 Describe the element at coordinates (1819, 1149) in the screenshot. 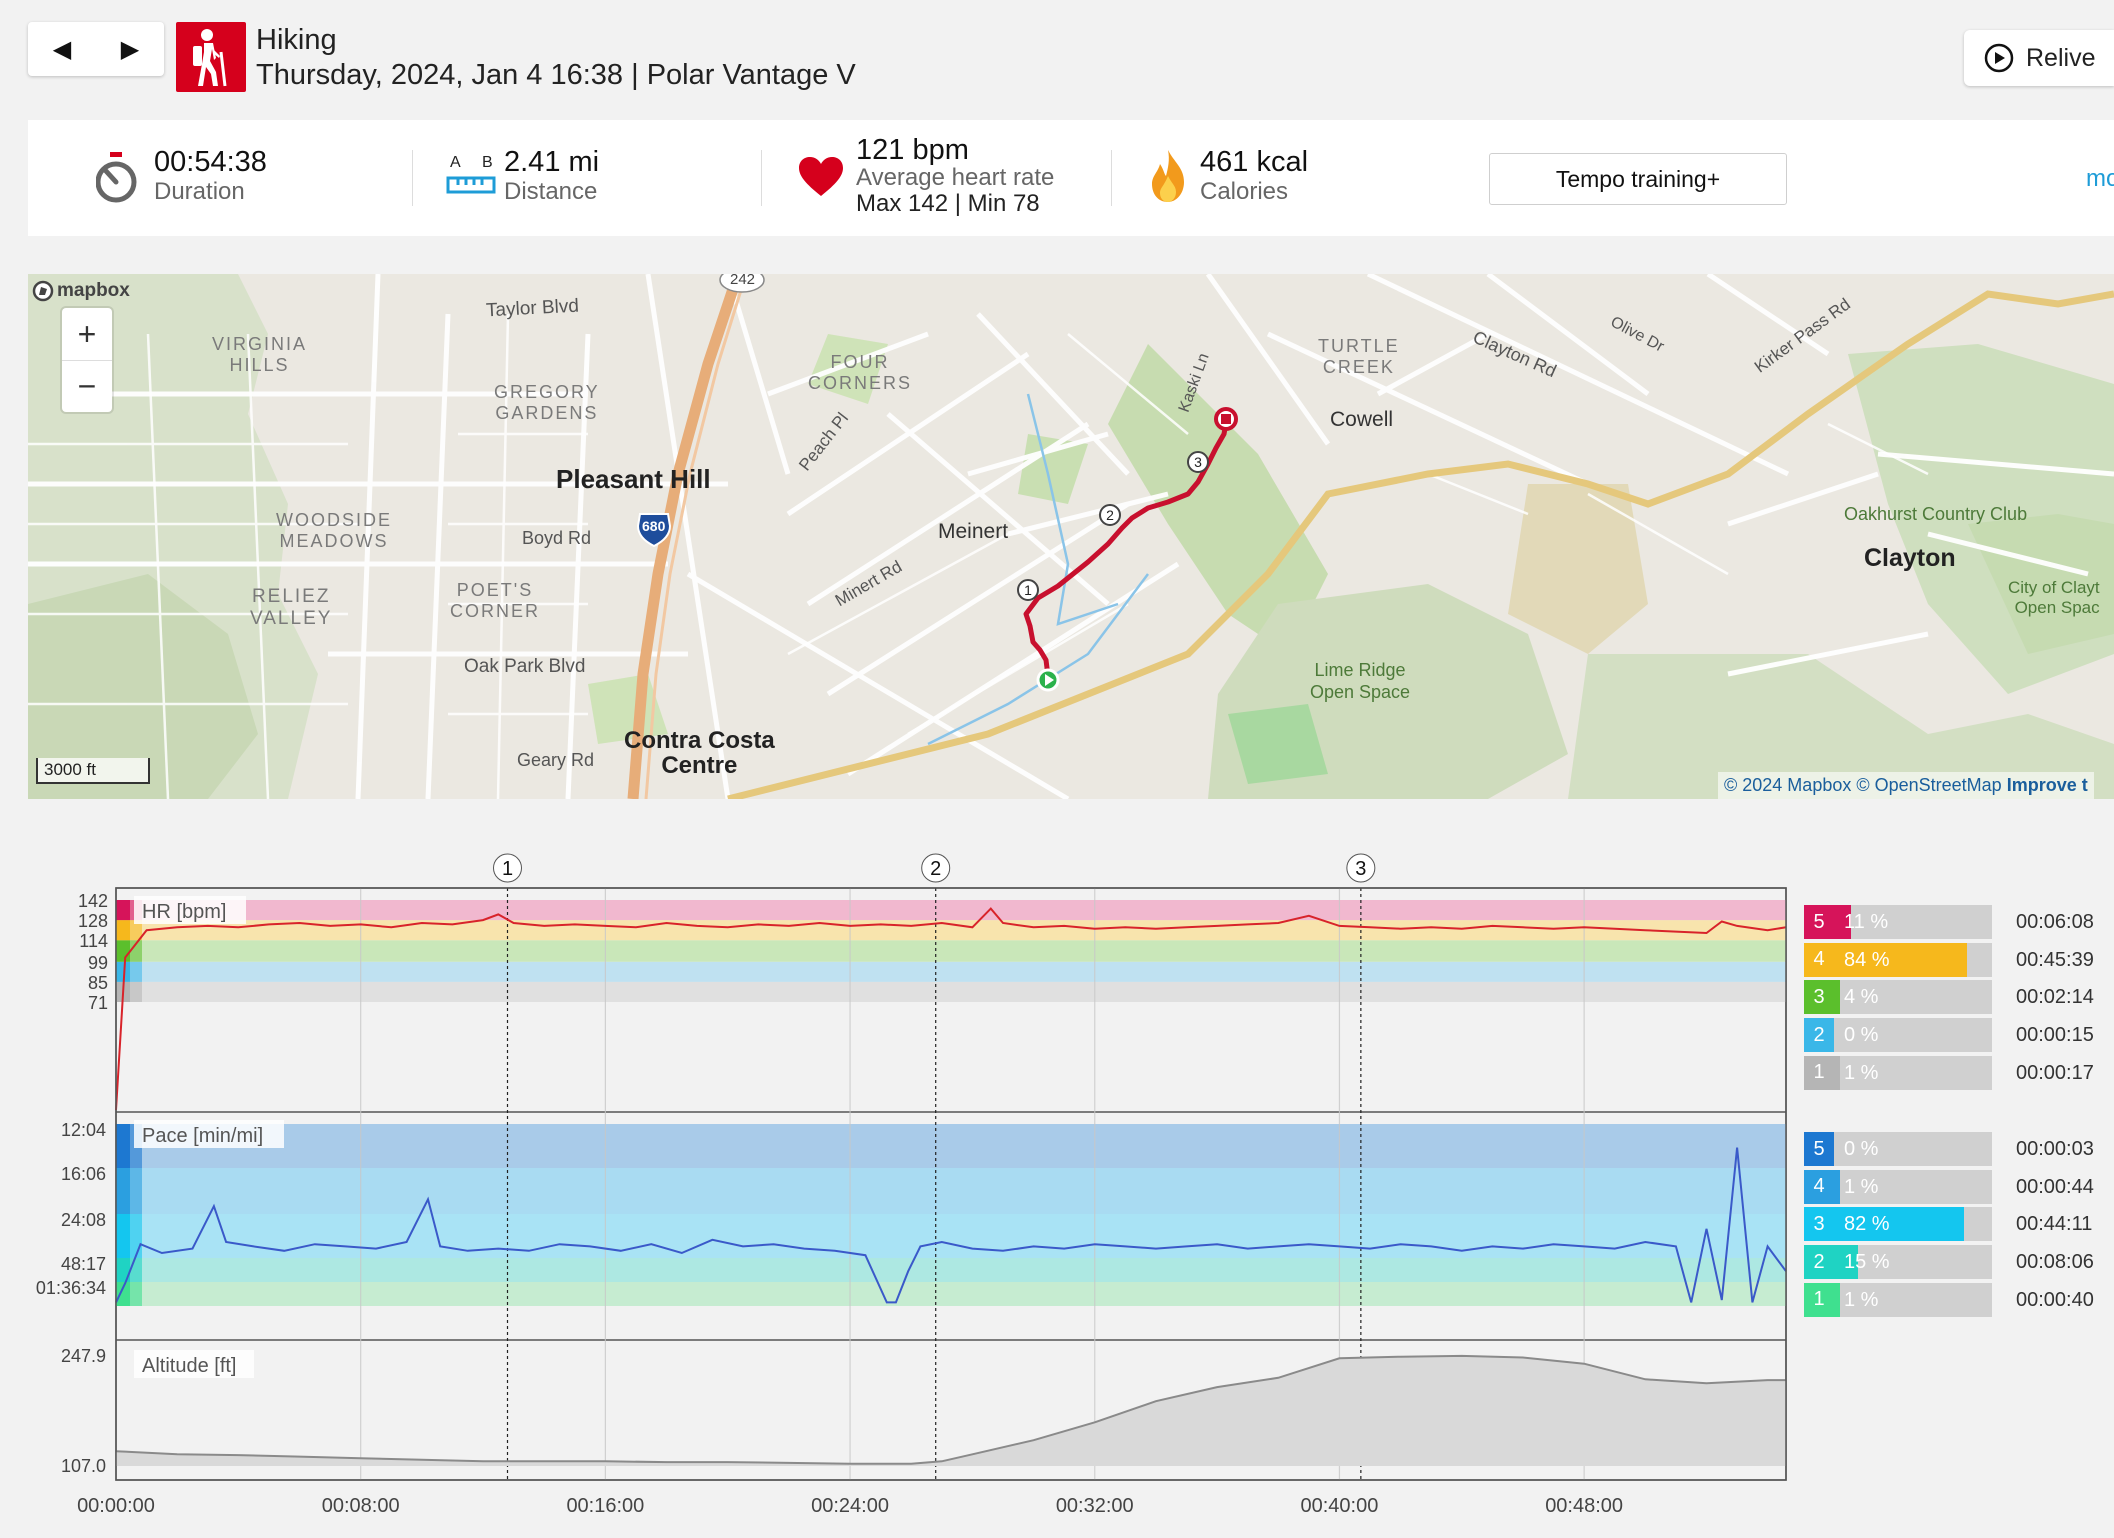

I see `pace-zone-number: 5` at that location.